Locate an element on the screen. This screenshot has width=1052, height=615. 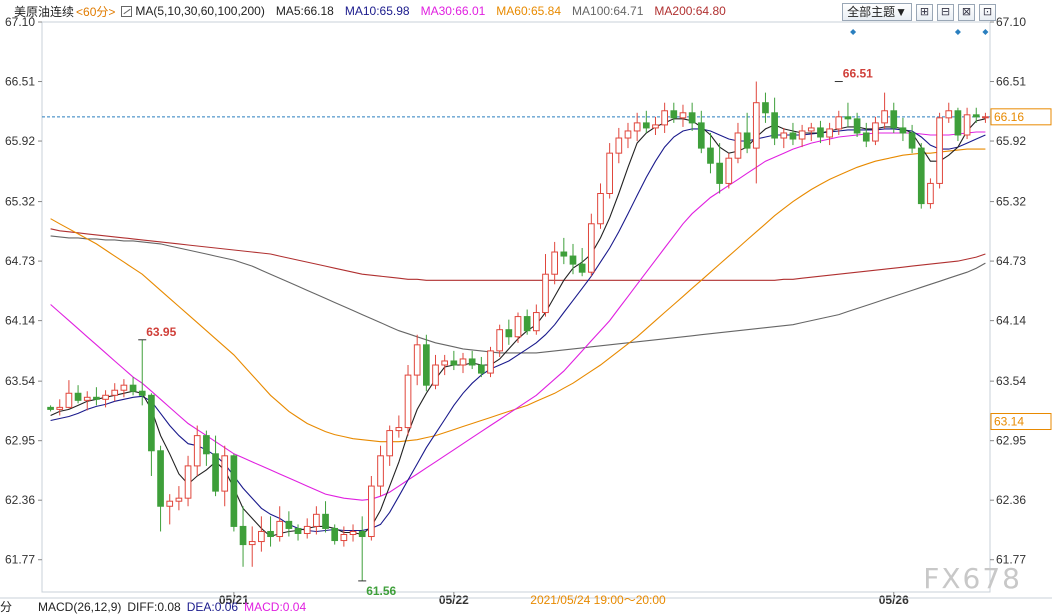
theme-dropdown: 全部主题▼ is located at coordinates (877, 12).